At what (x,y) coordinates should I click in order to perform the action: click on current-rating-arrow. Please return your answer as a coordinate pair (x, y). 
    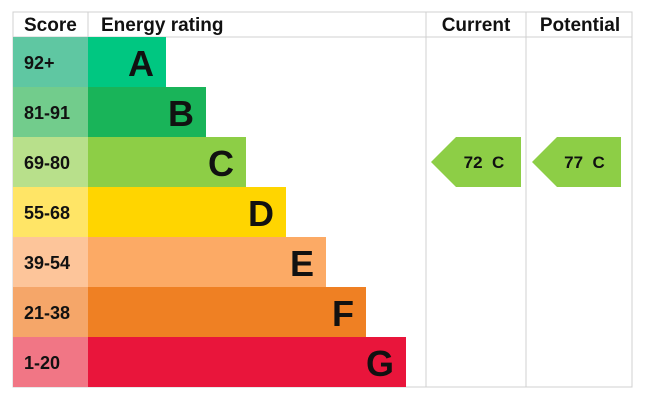
    Looking at the image, I should click on (476, 162).